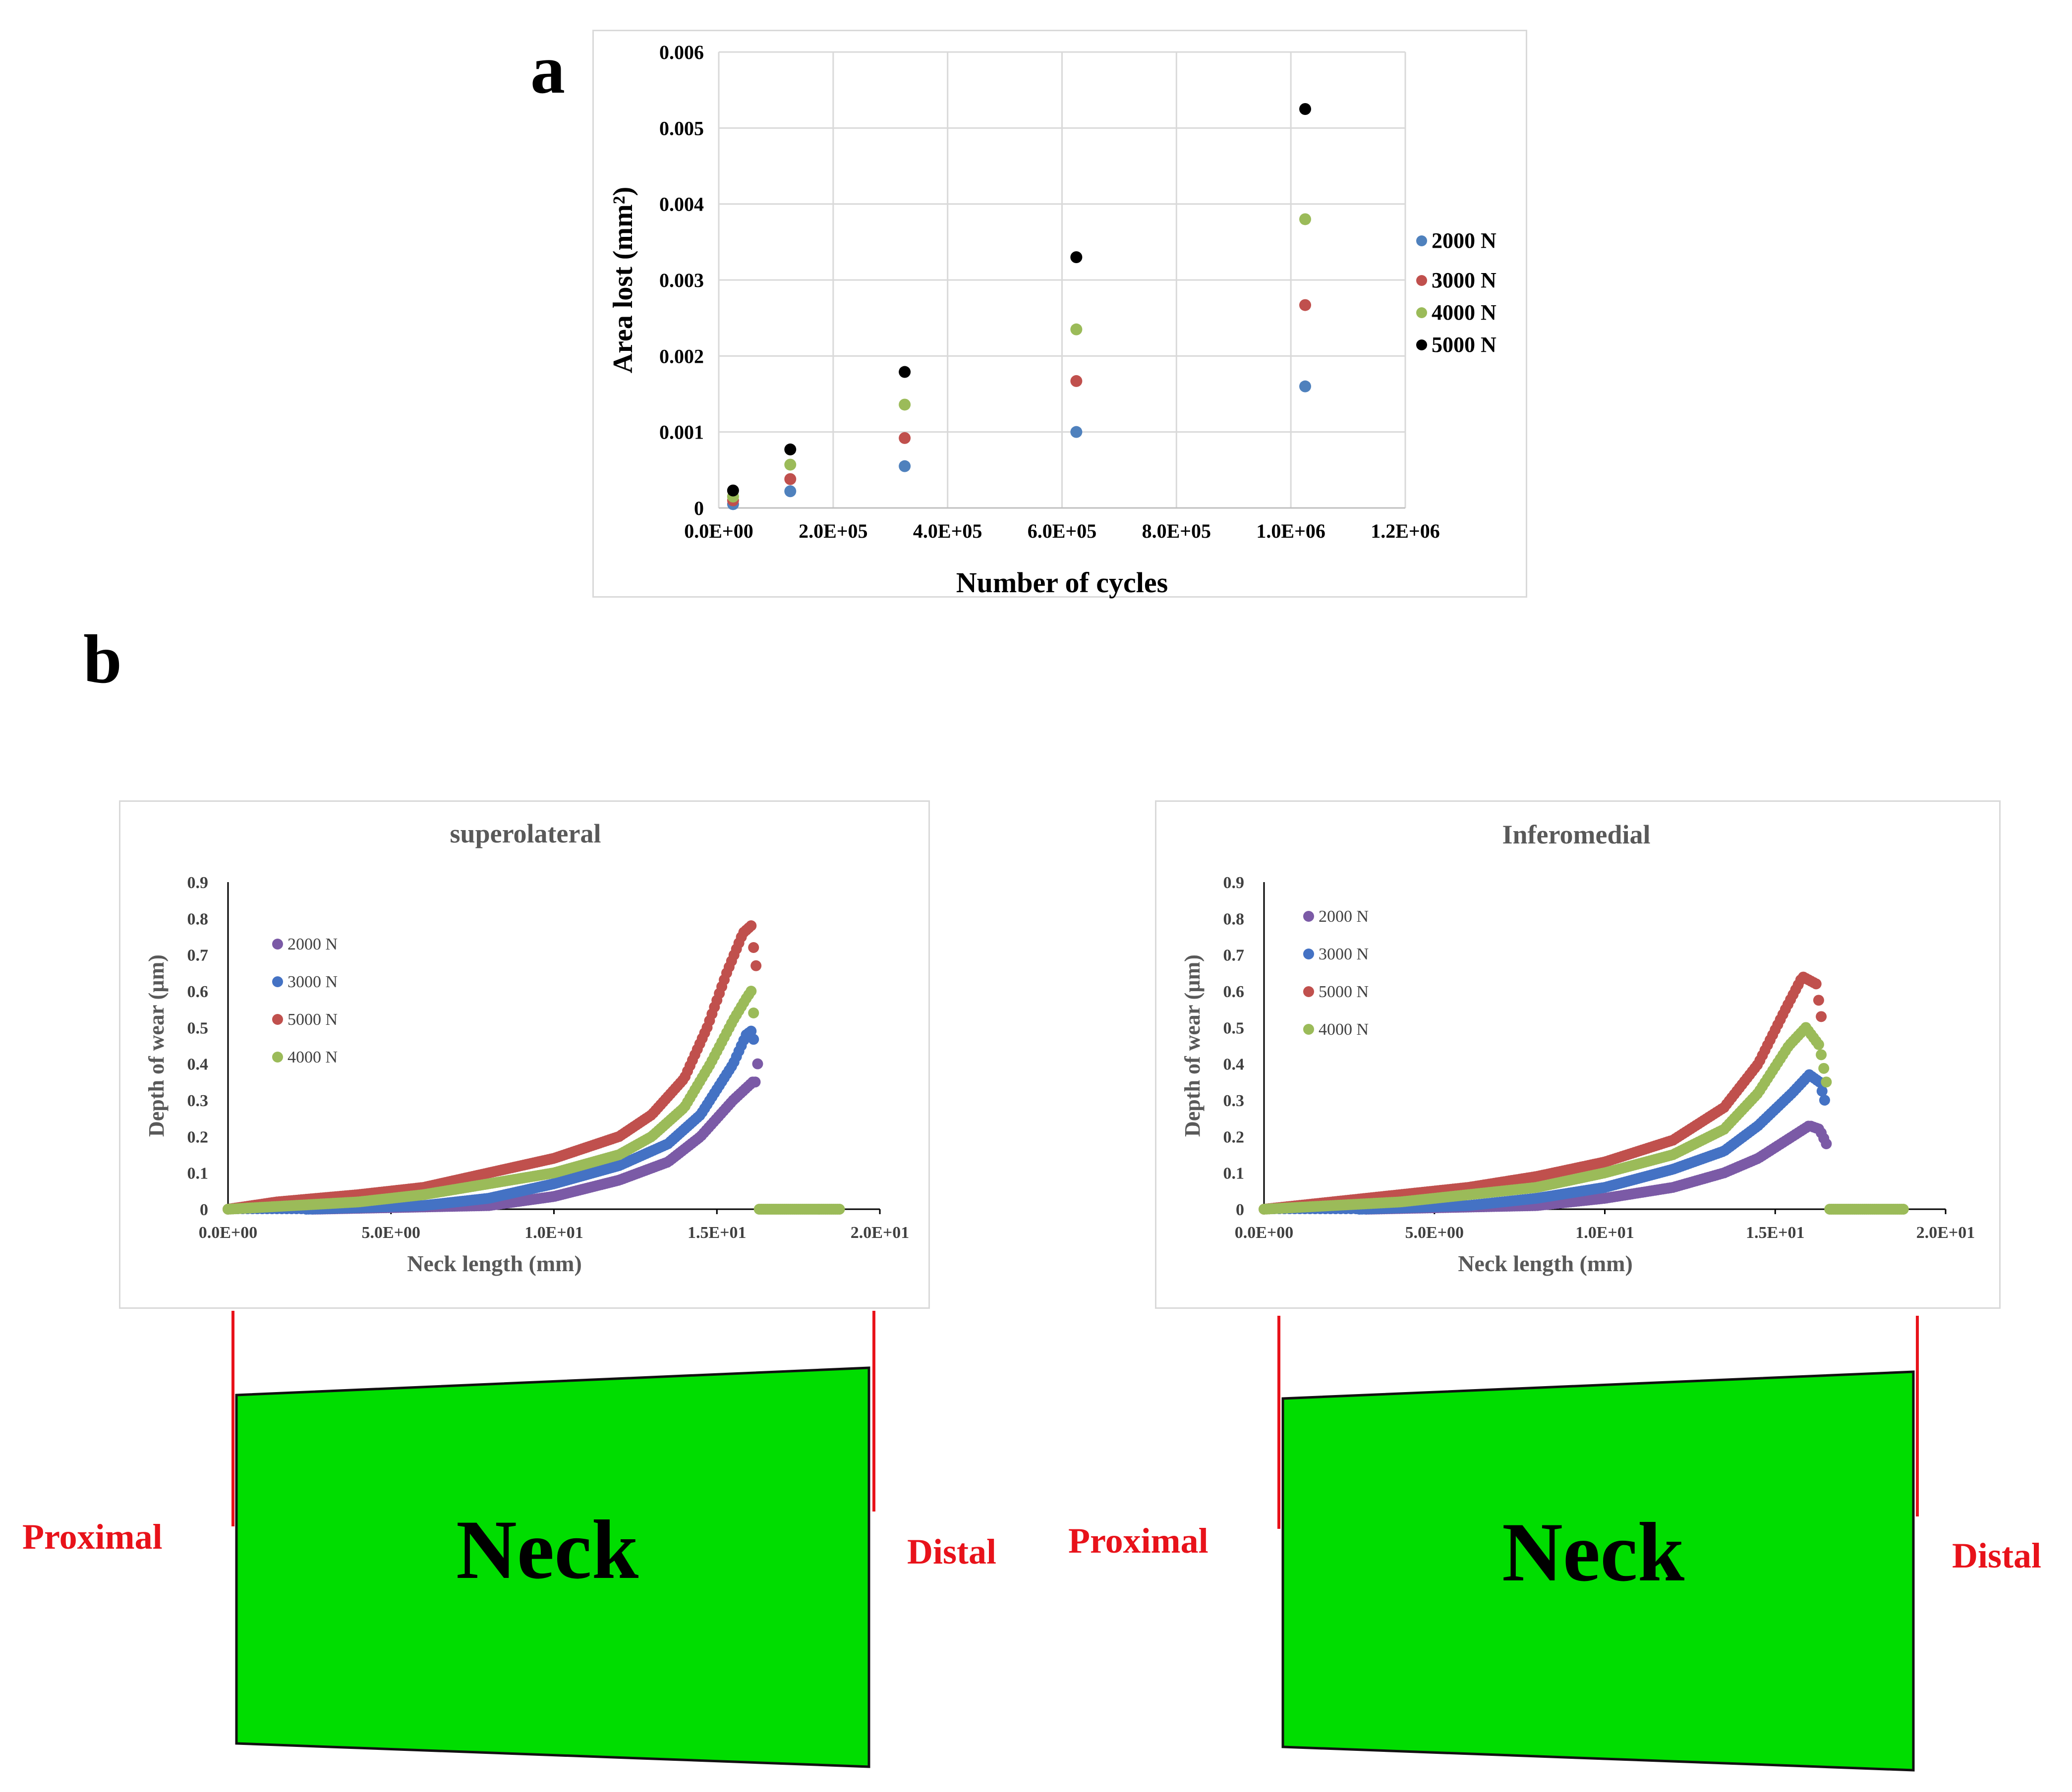 Image resolution: width=2072 pixels, height=1792 pixels. I want to click on y-tick-label: 0.003, so click(681, 280).